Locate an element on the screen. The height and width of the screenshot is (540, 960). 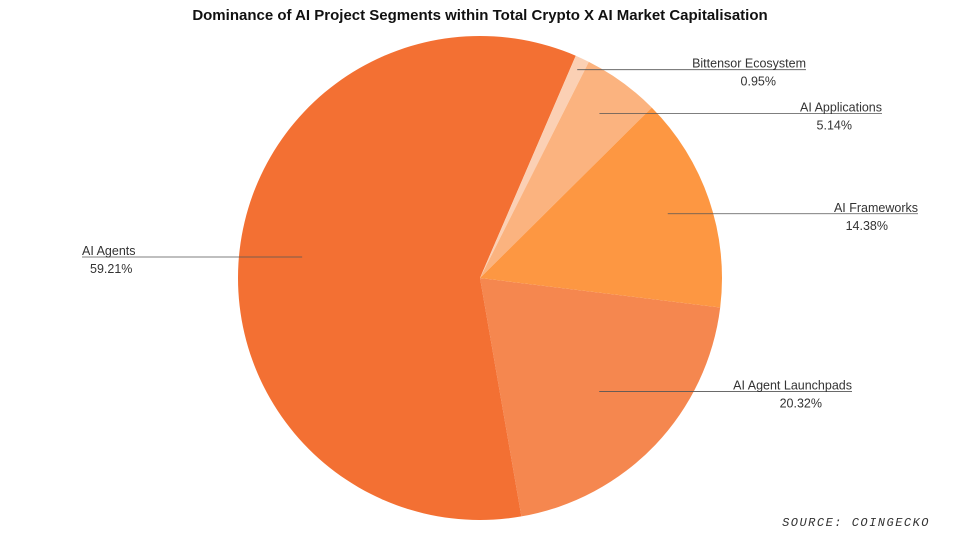
pie-slice-bittensor-ecosystem is located at coordinates (534, 166).